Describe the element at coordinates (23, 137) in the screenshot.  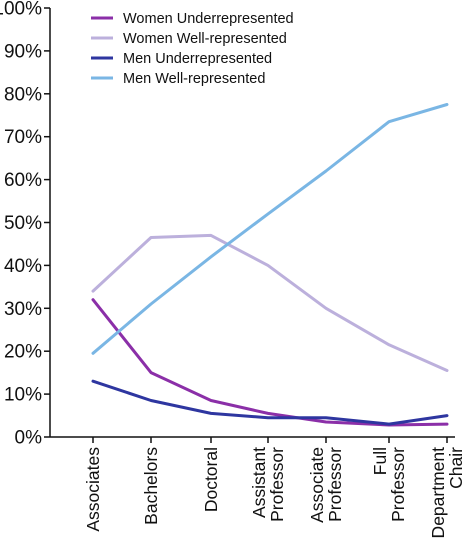
I see `y-tick-label: 70%` at that location.